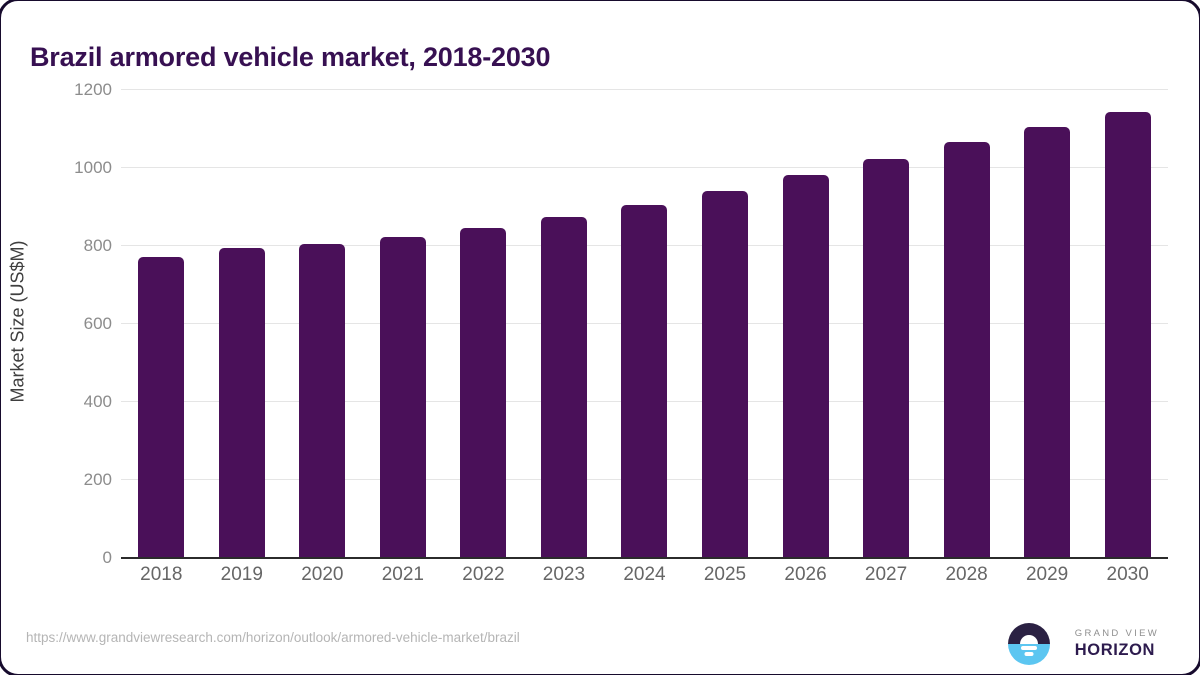 The width and height of the screenshot is (1200, 675). Describe the element at coordinates (97, 246) in the screenshot. I see `y-tick-label: 800` at that location.